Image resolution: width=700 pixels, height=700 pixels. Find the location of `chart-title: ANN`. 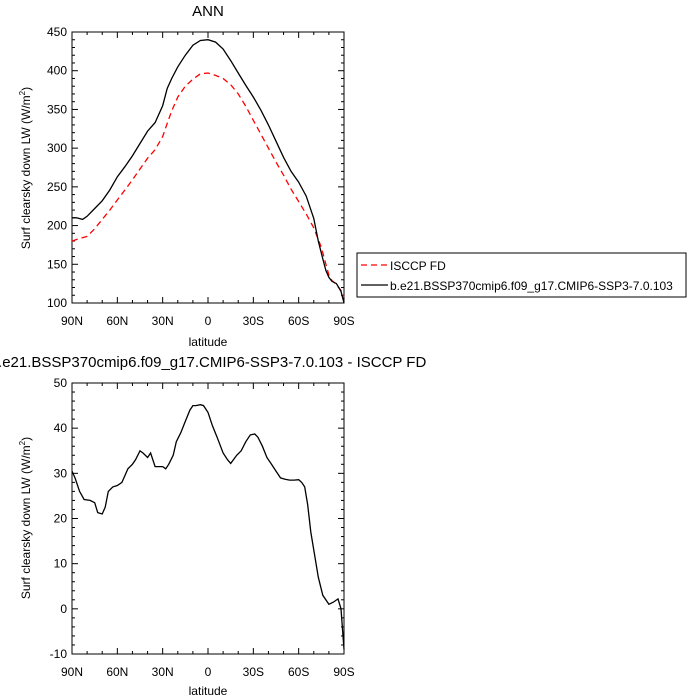

chart-title: ANN is located at coordinates (208, 11).